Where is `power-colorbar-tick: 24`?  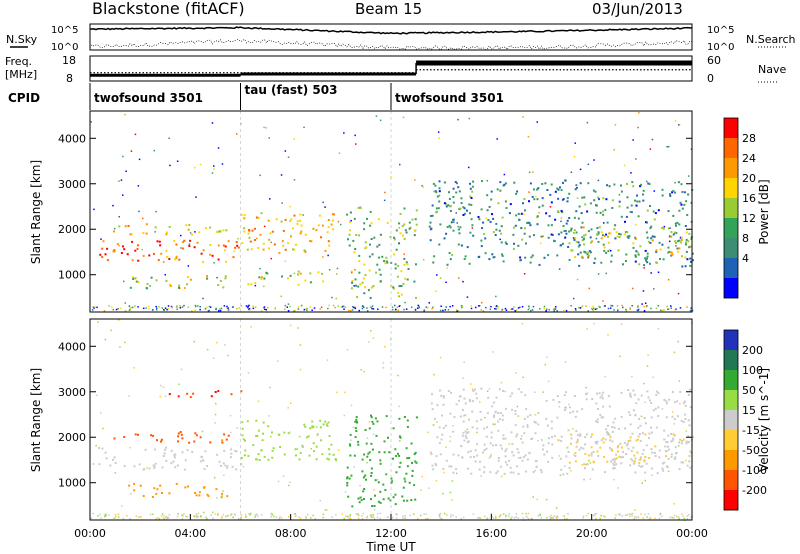
power-colorbar-tick: 24 is located at coordinates (749, 158).